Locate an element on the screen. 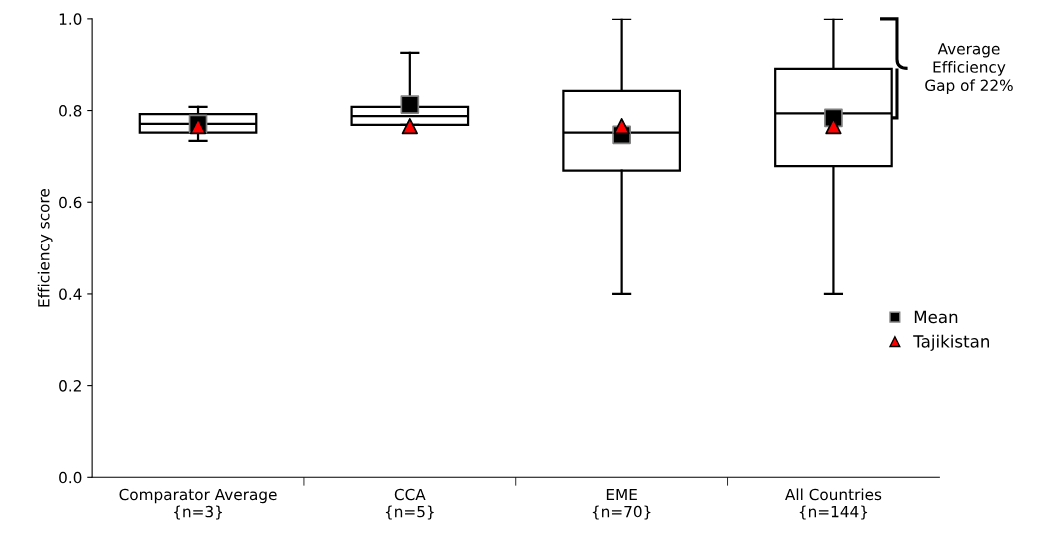  x-tick-label: EME {n=70} is located at coordinates (621, 504).